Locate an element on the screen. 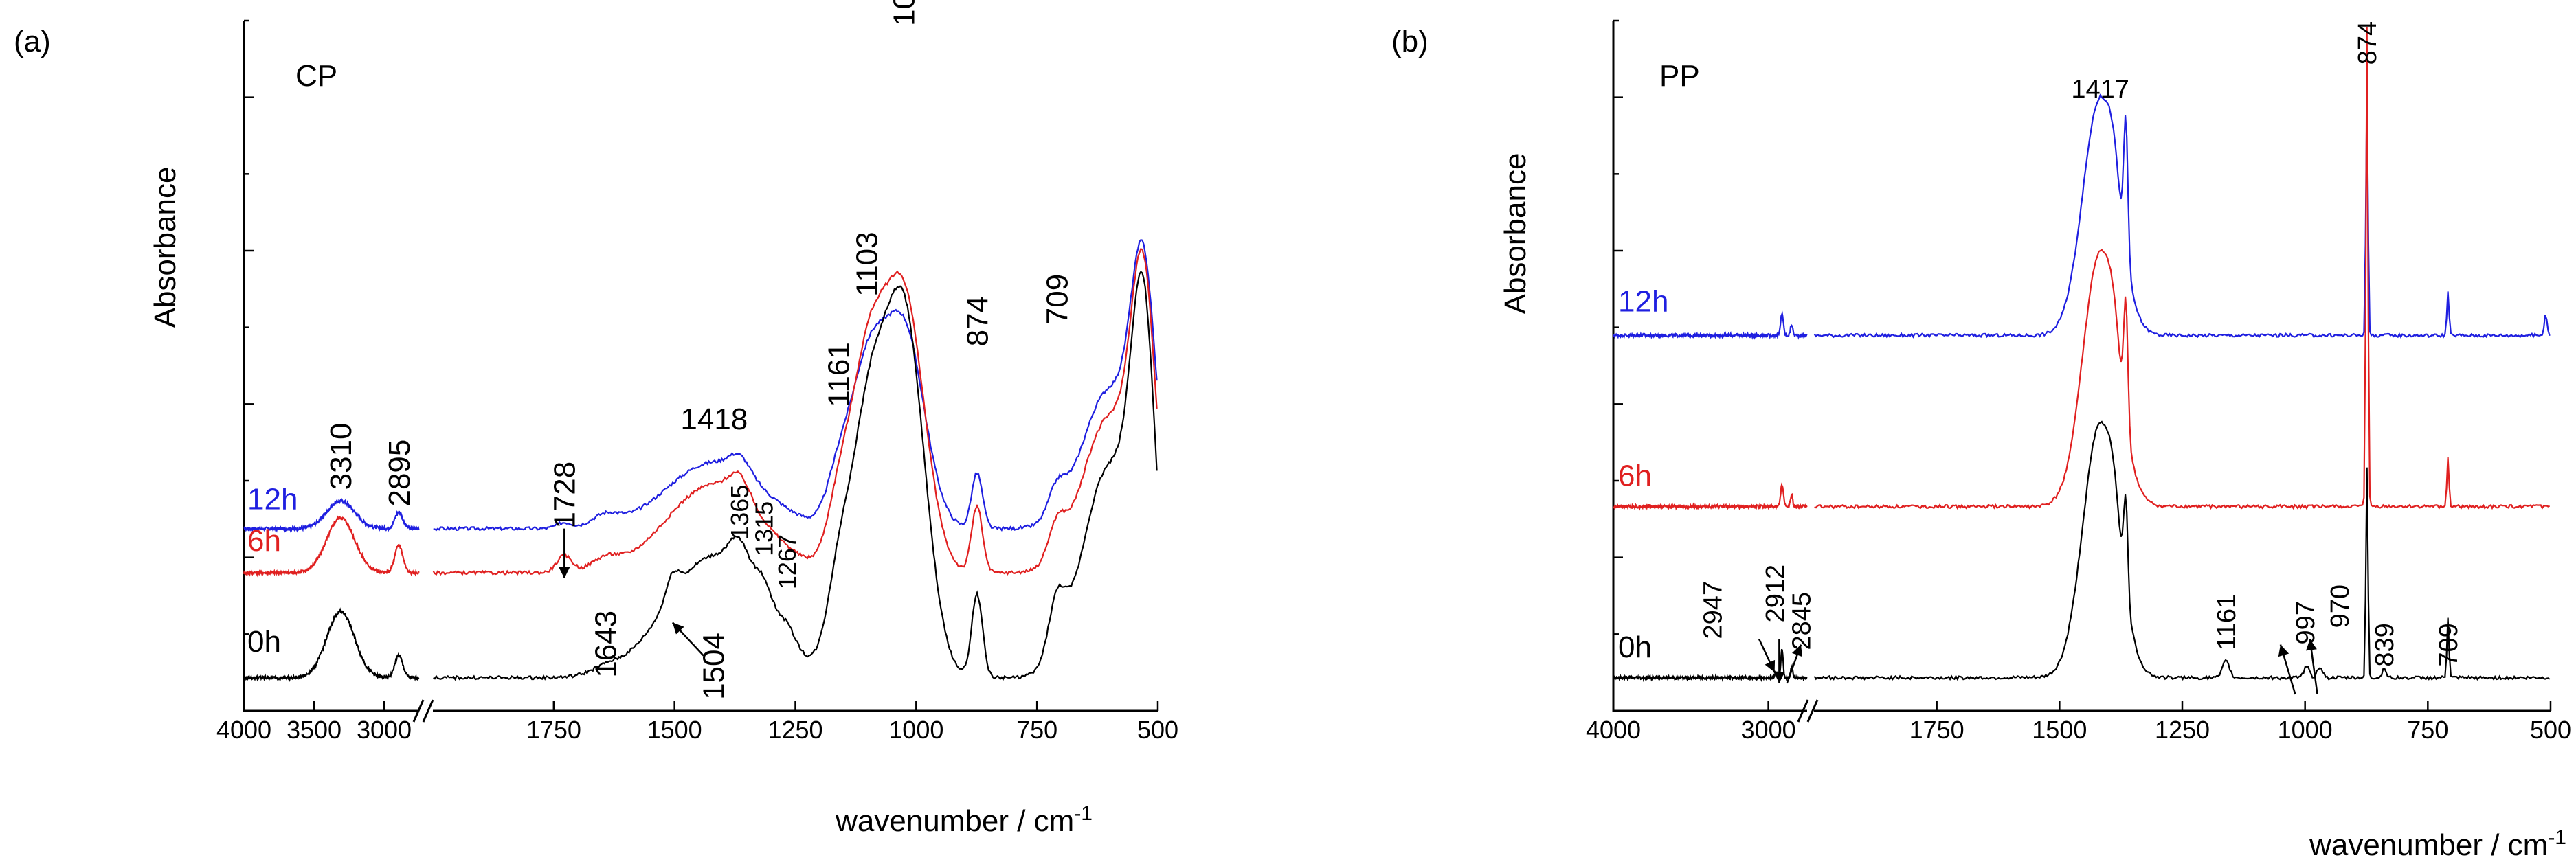 Image resolution: width=2576 pixels, height=864 pixels. peak-label: 1267 is located at coordinates (787, 561).